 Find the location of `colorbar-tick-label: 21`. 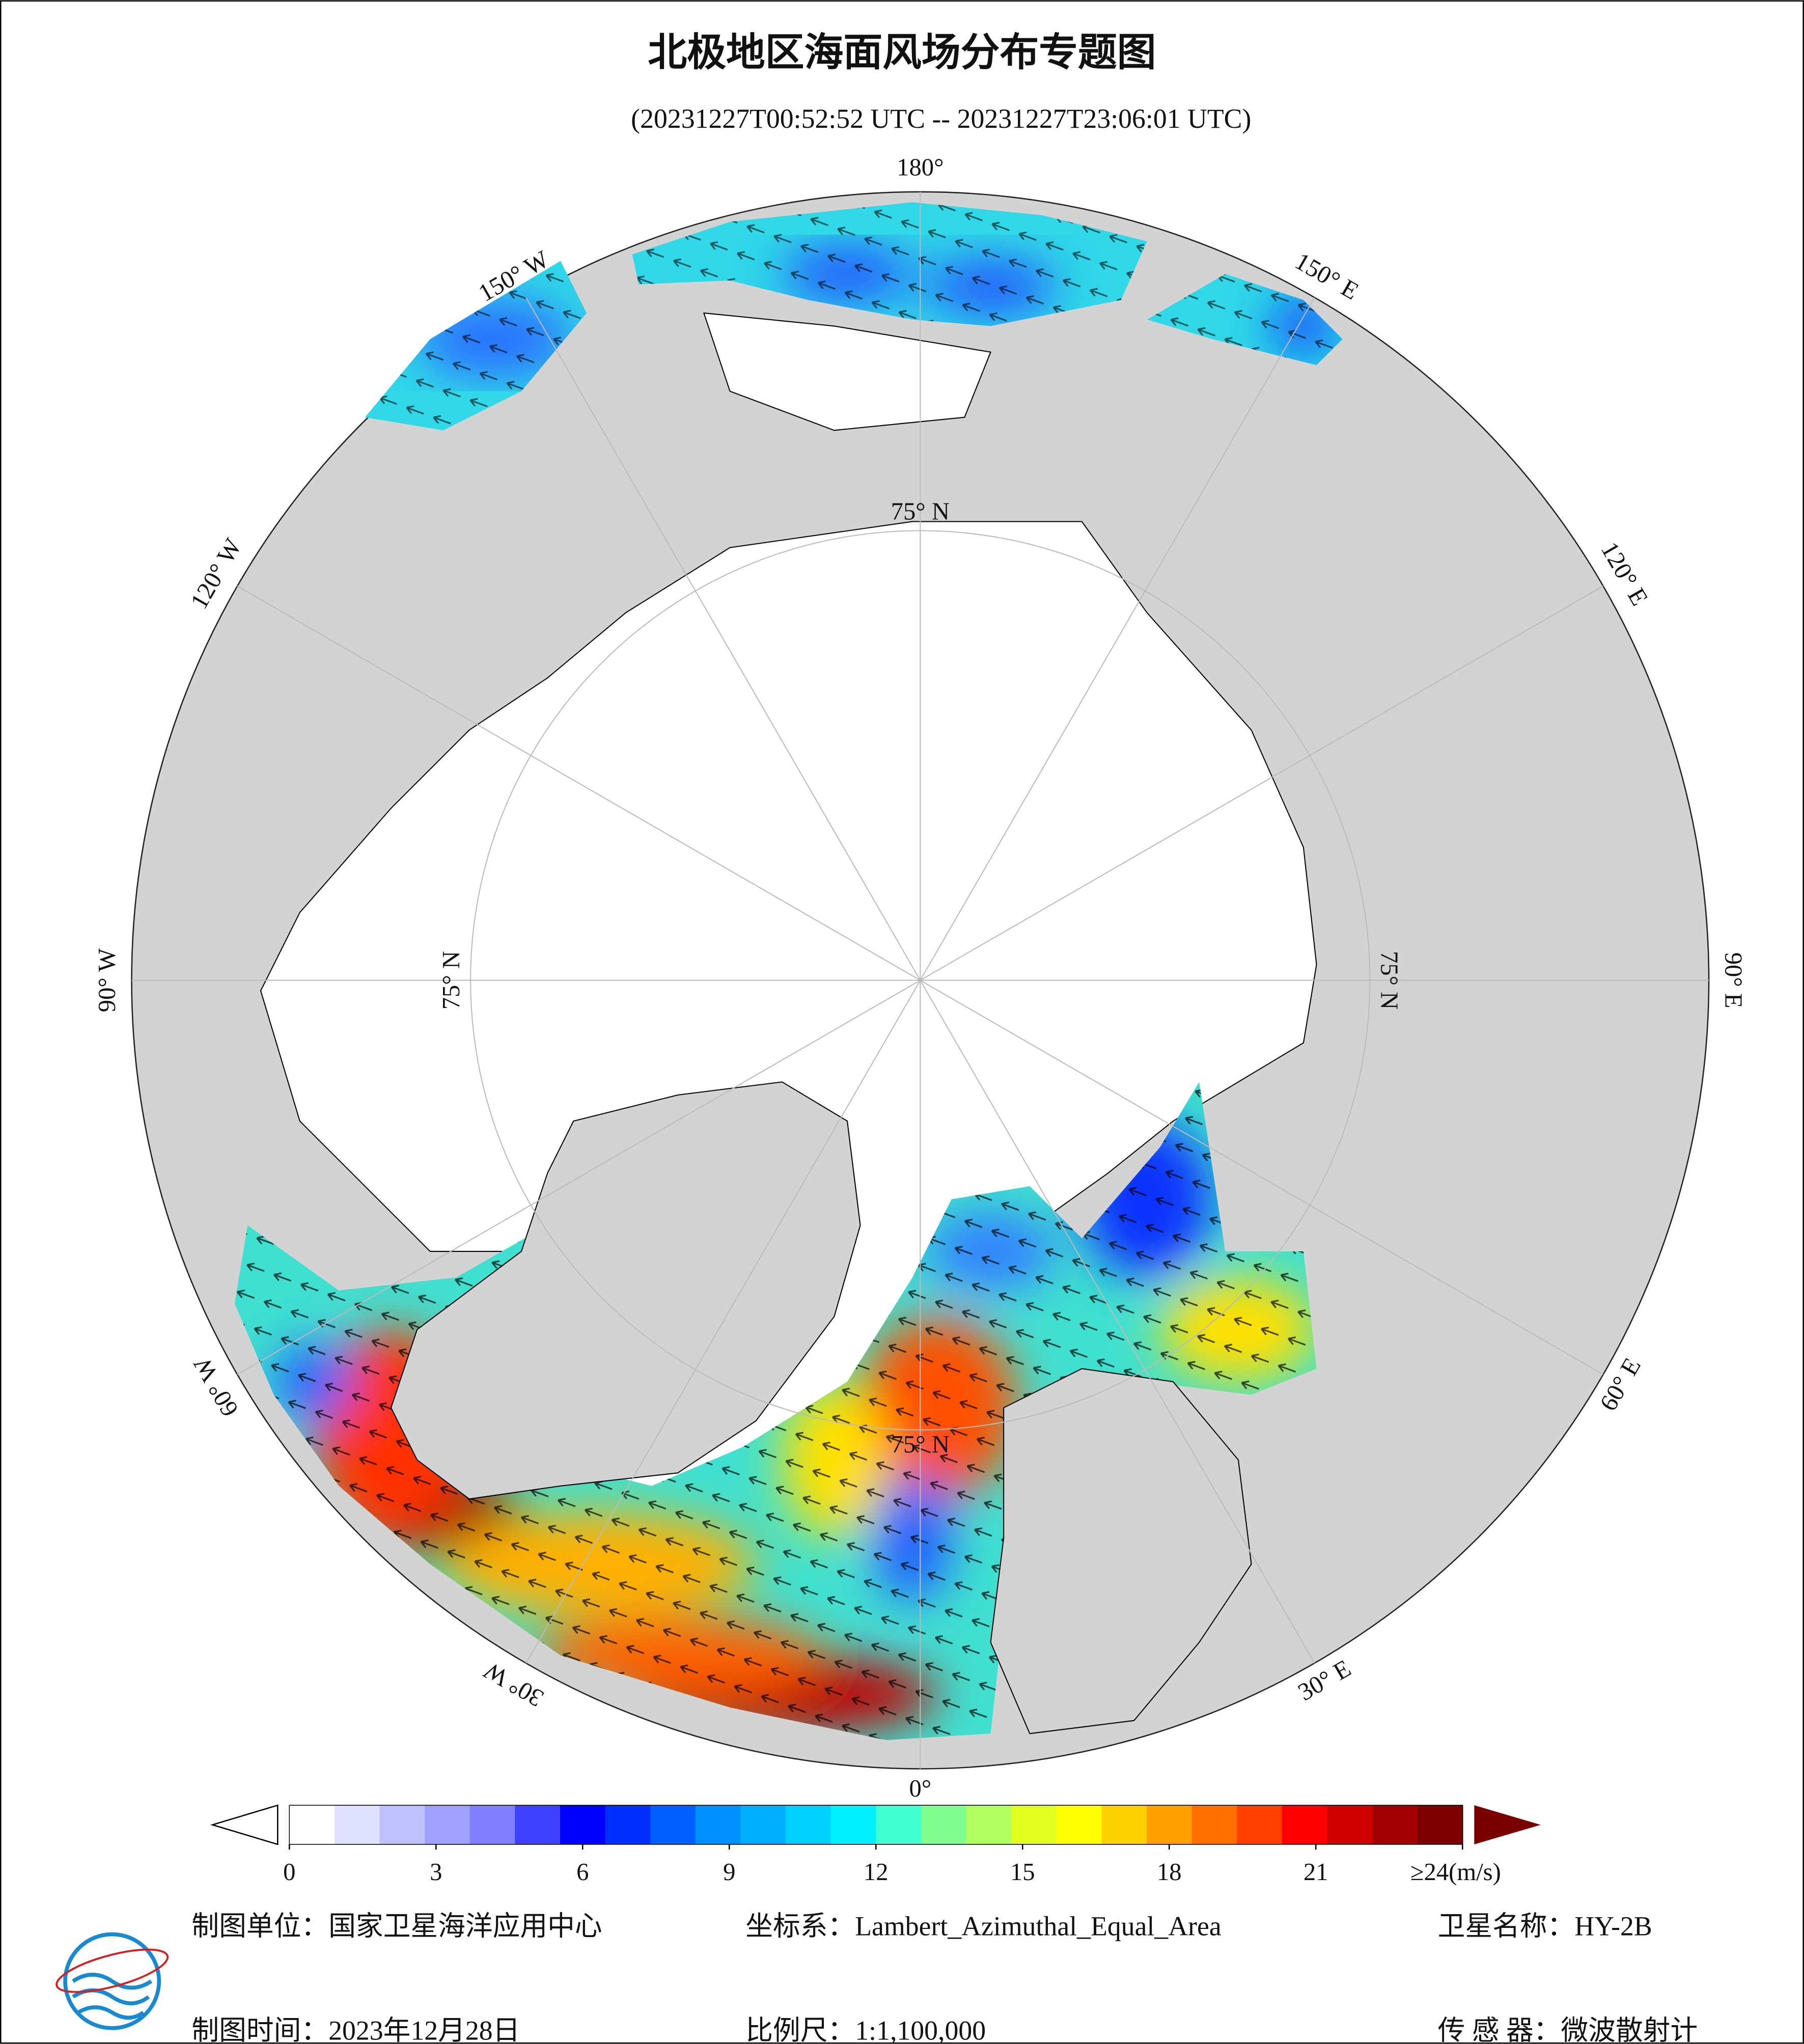

colorbar-tick-label: 21 is located at coordinates (1315, 1872).